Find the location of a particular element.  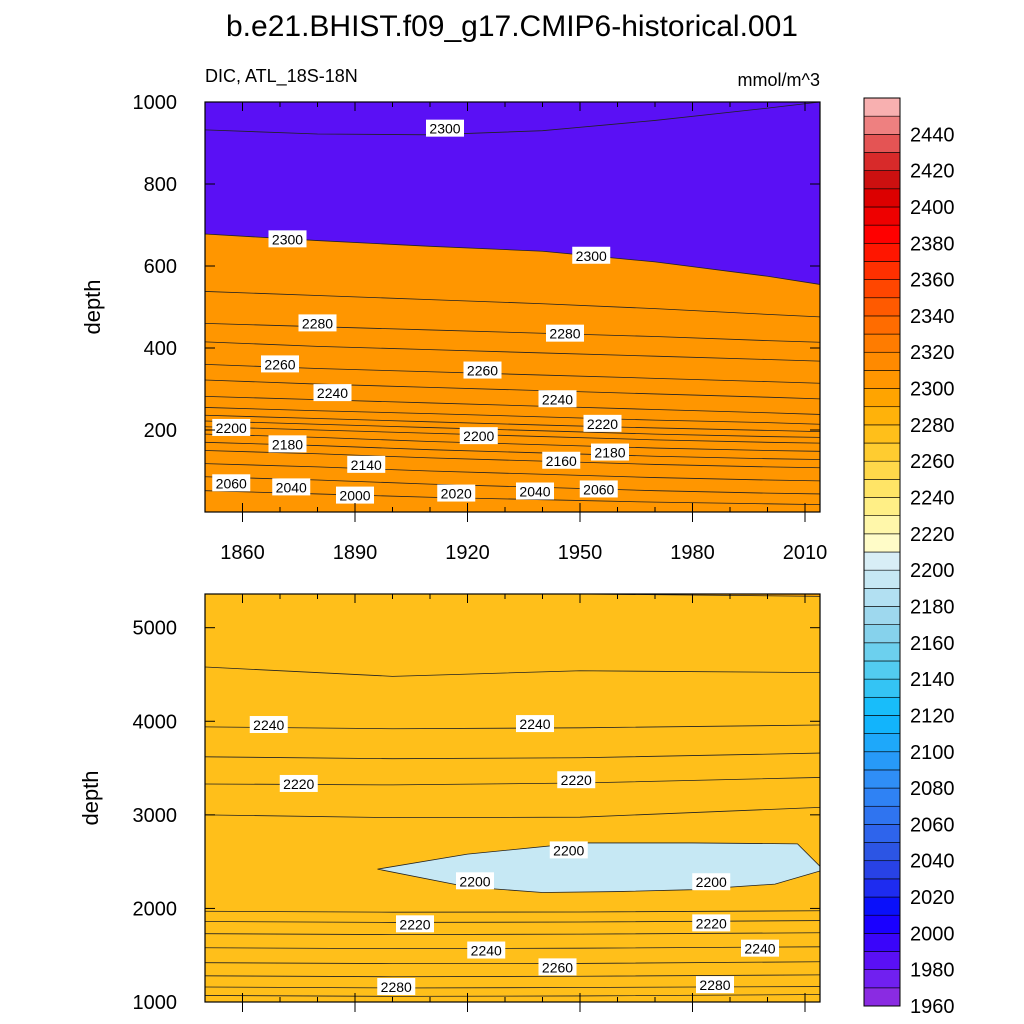

contour-label: 2040 is located at coordinates (535, 491).